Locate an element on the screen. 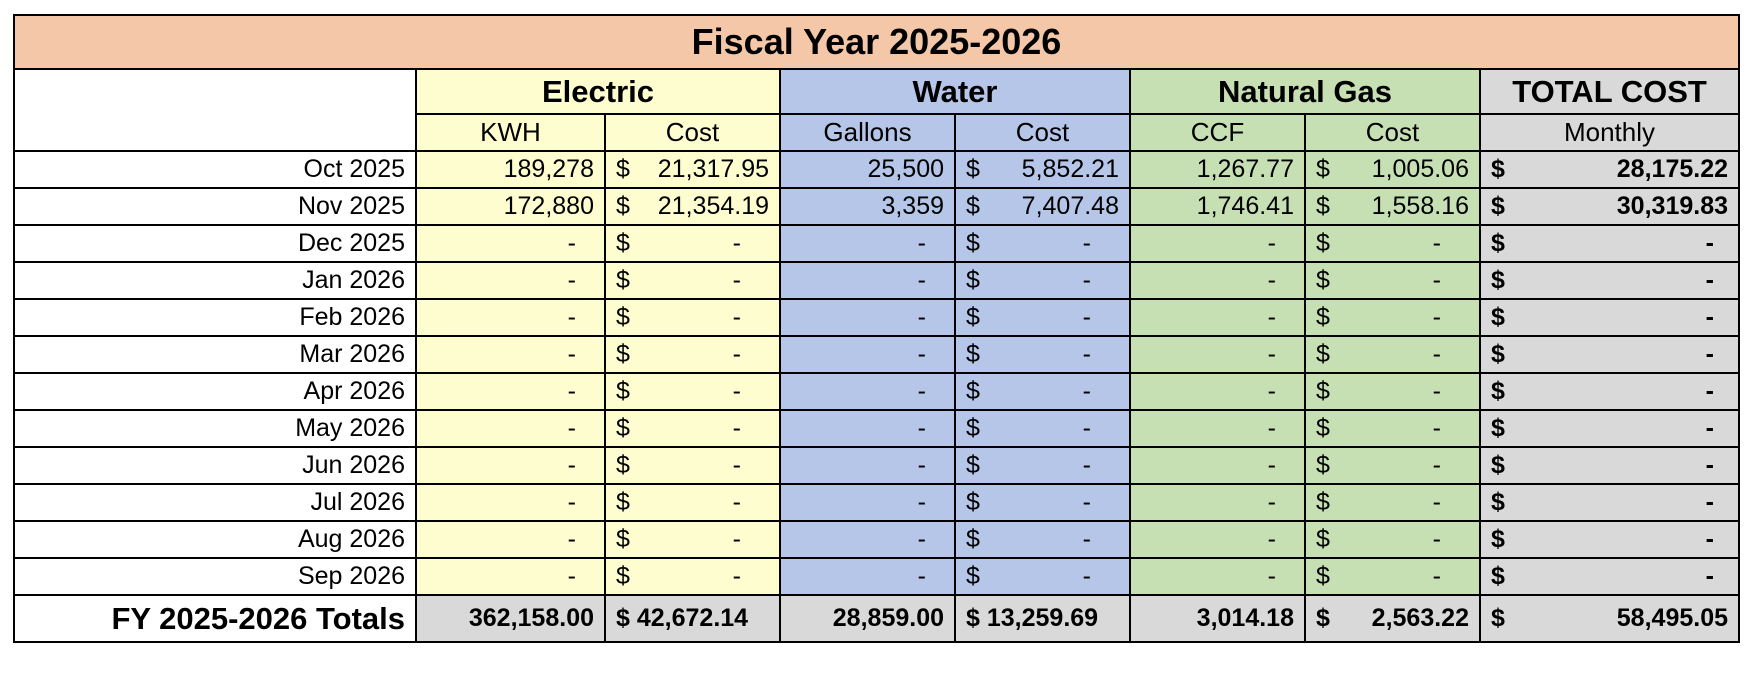 The image size is (1752, 691). totals-water-cost: $ 13,259.69 is located at coordinates (1042, 618).